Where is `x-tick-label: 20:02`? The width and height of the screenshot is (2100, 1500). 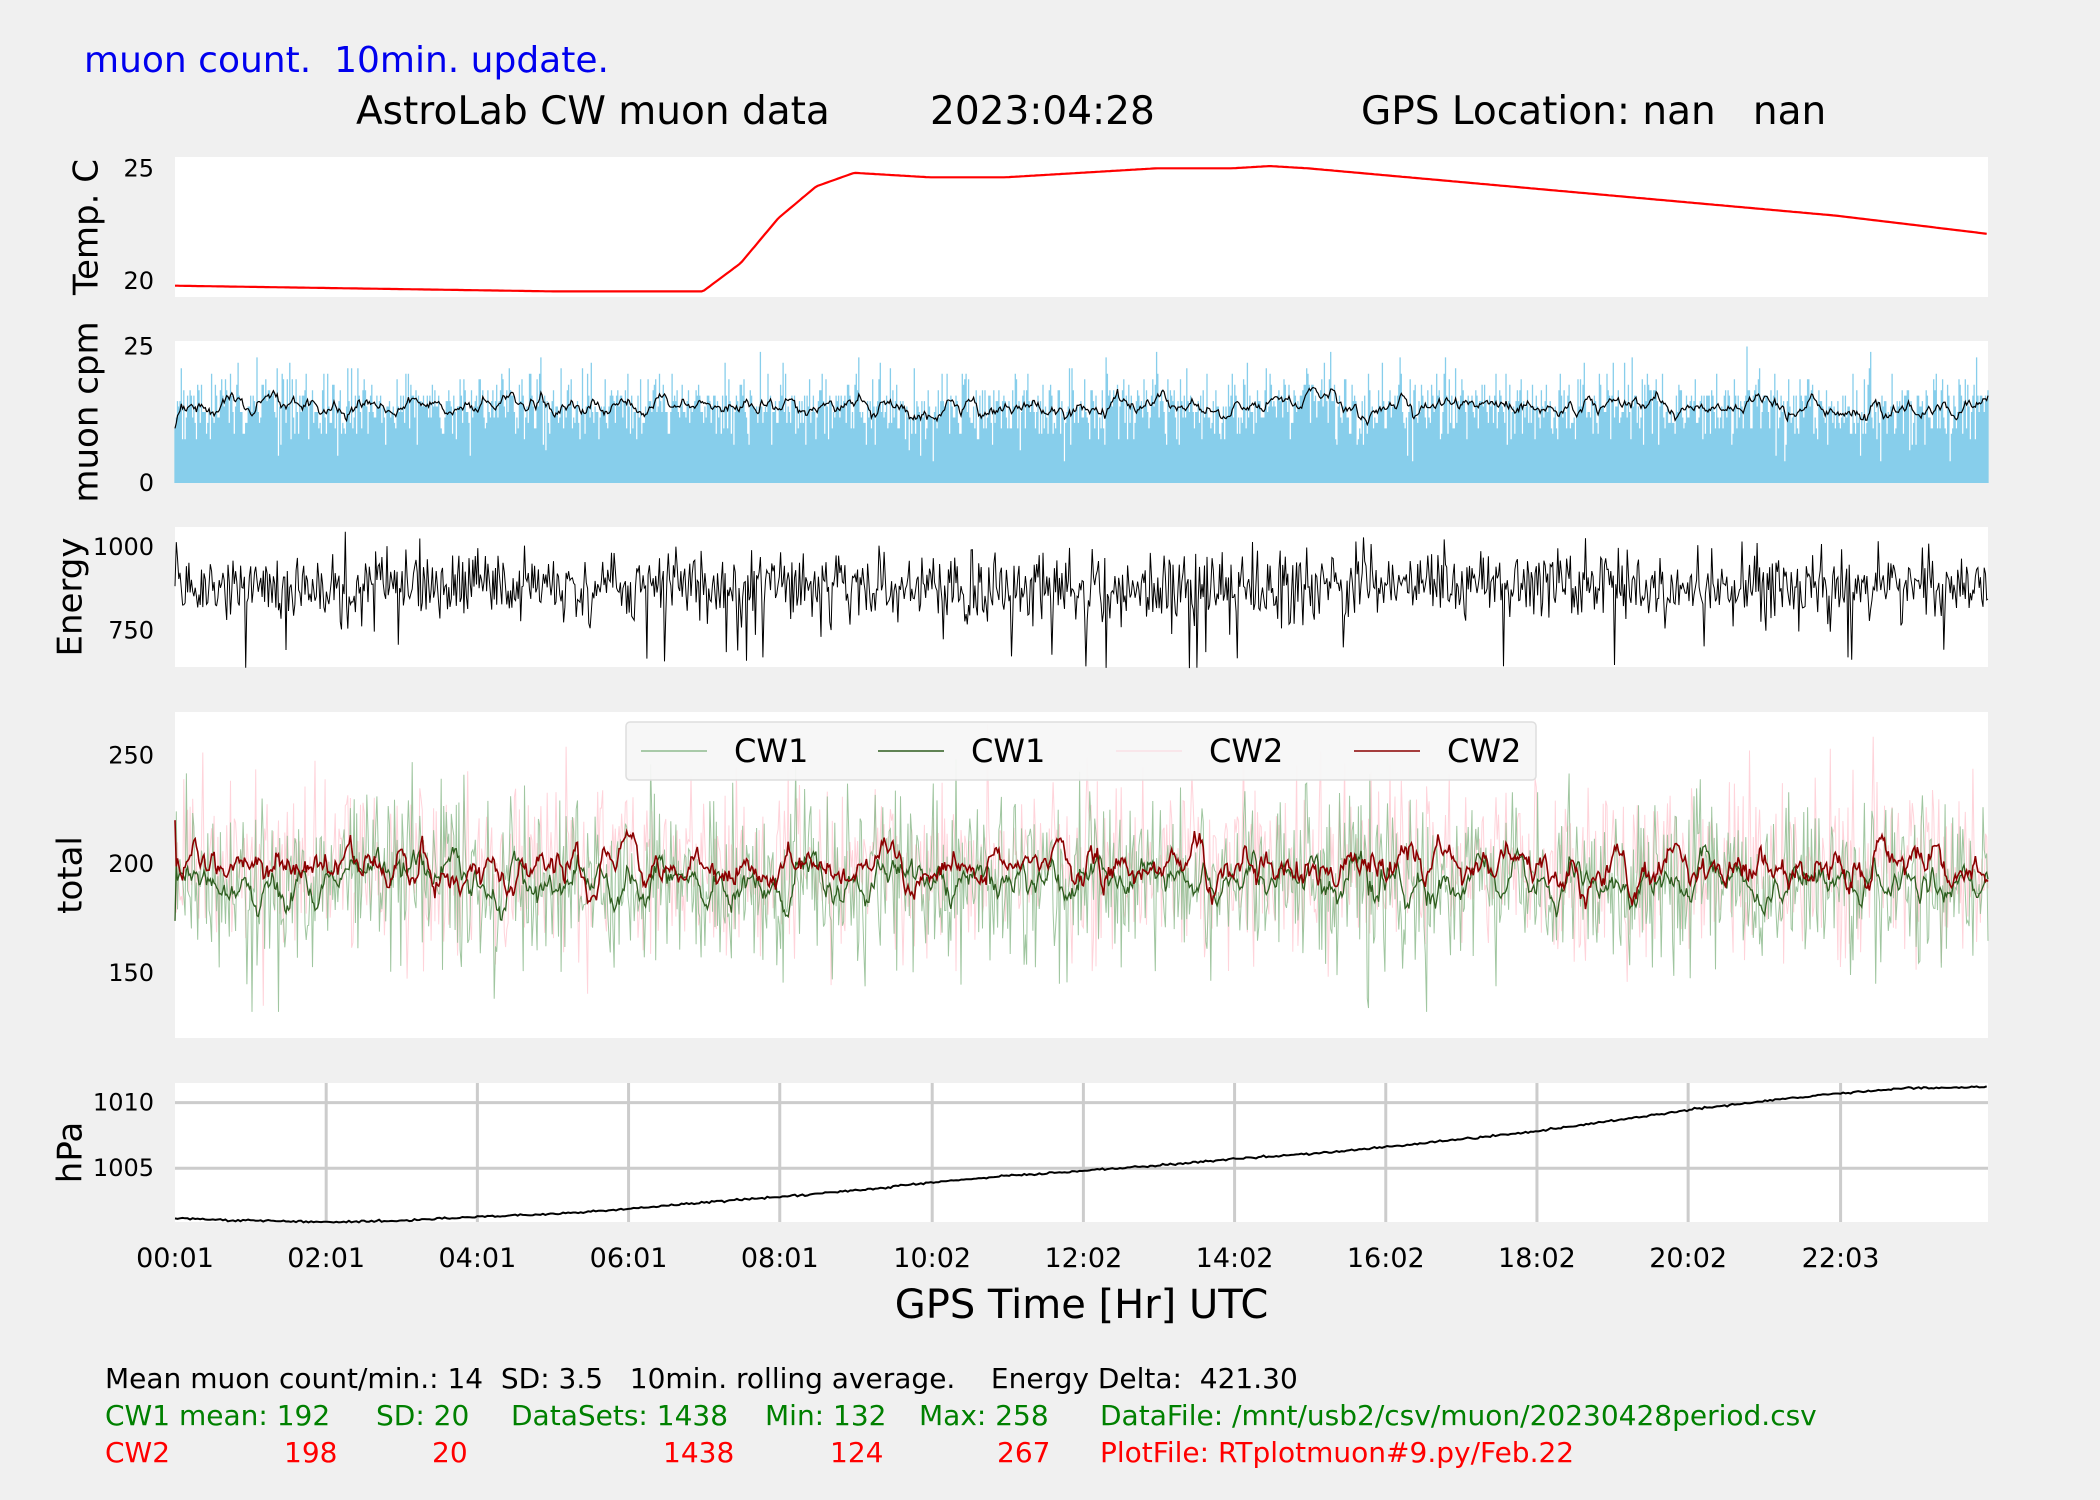 x-tick-label: 20:02 is located at coordinates (1688, 1258).